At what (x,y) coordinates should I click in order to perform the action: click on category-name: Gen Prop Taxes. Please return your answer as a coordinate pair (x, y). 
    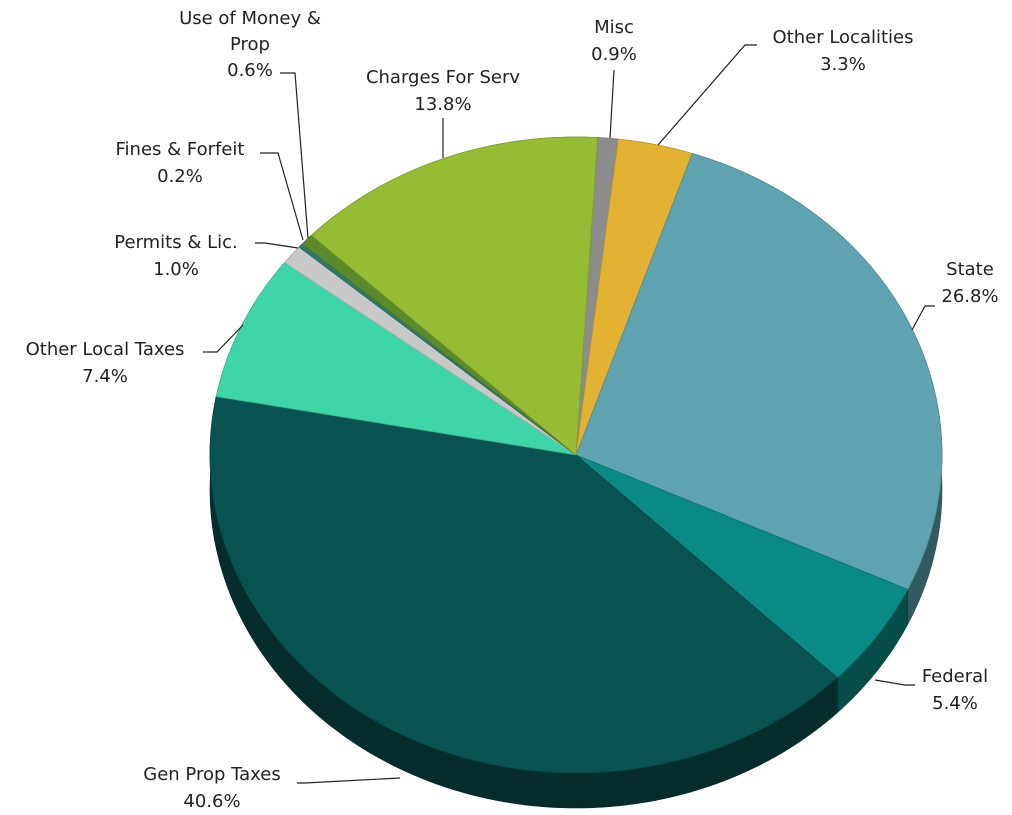
    Looking at the image, I should click on (212, 774).